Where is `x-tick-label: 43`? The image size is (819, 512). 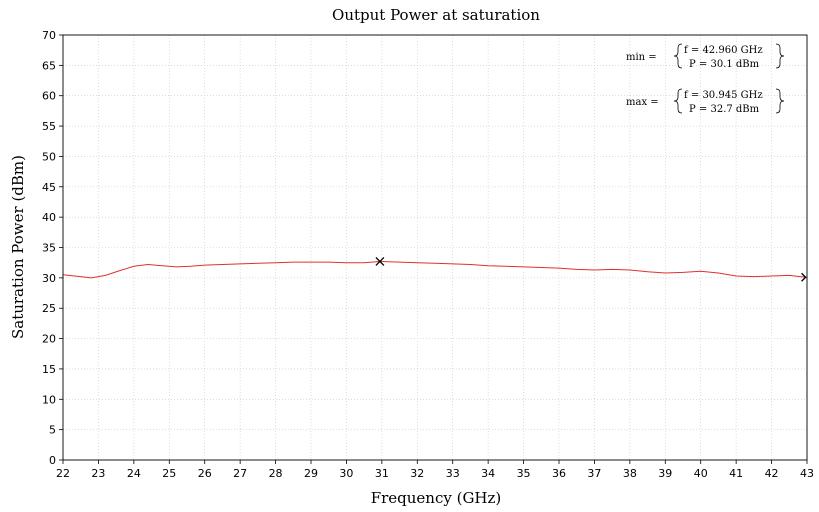
x-tick-label: 43 is located at coordinates (807, 473).